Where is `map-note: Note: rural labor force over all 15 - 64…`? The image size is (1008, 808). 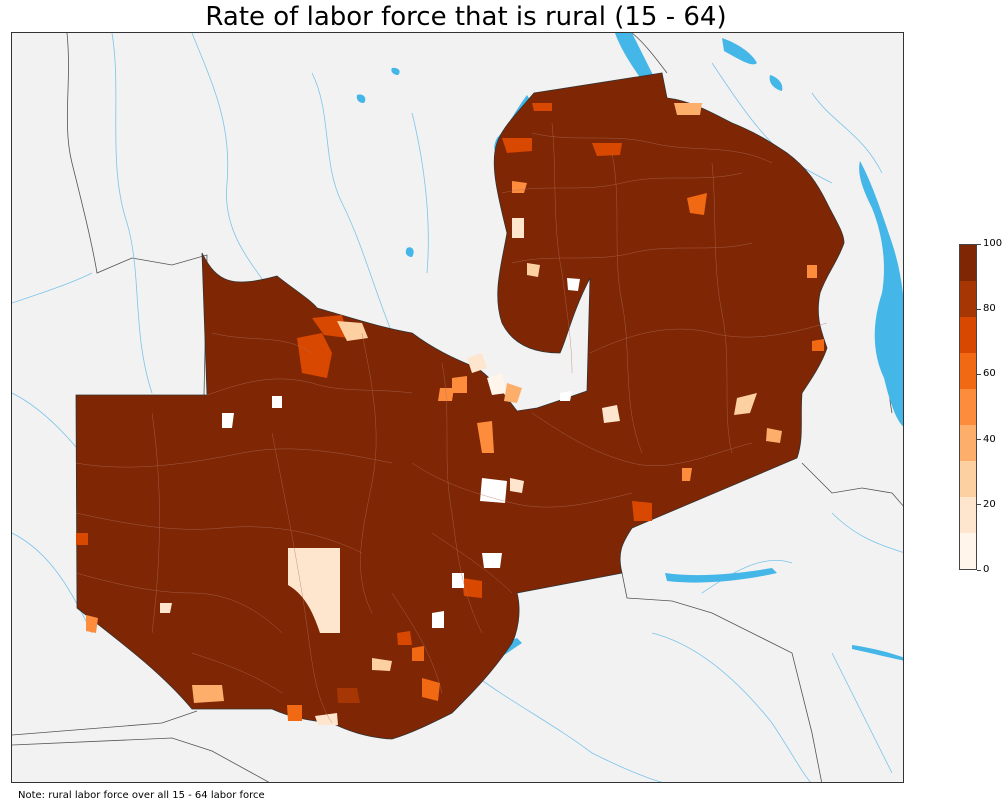 map-note: Note: rural labor force over all 15 - 64… is located at coordinates (141, 795).